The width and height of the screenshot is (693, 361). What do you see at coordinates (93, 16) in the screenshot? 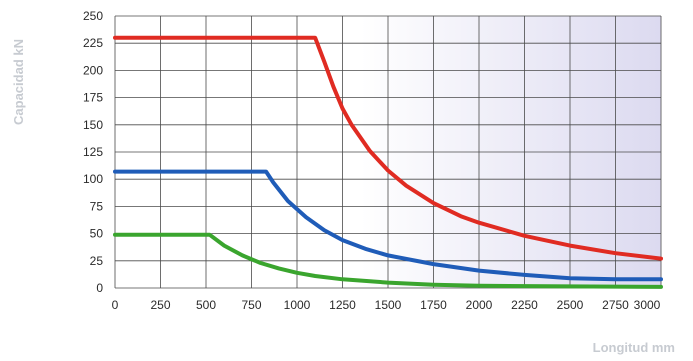
I see `y-tick-label: 250` at bounding box center [93, 16].